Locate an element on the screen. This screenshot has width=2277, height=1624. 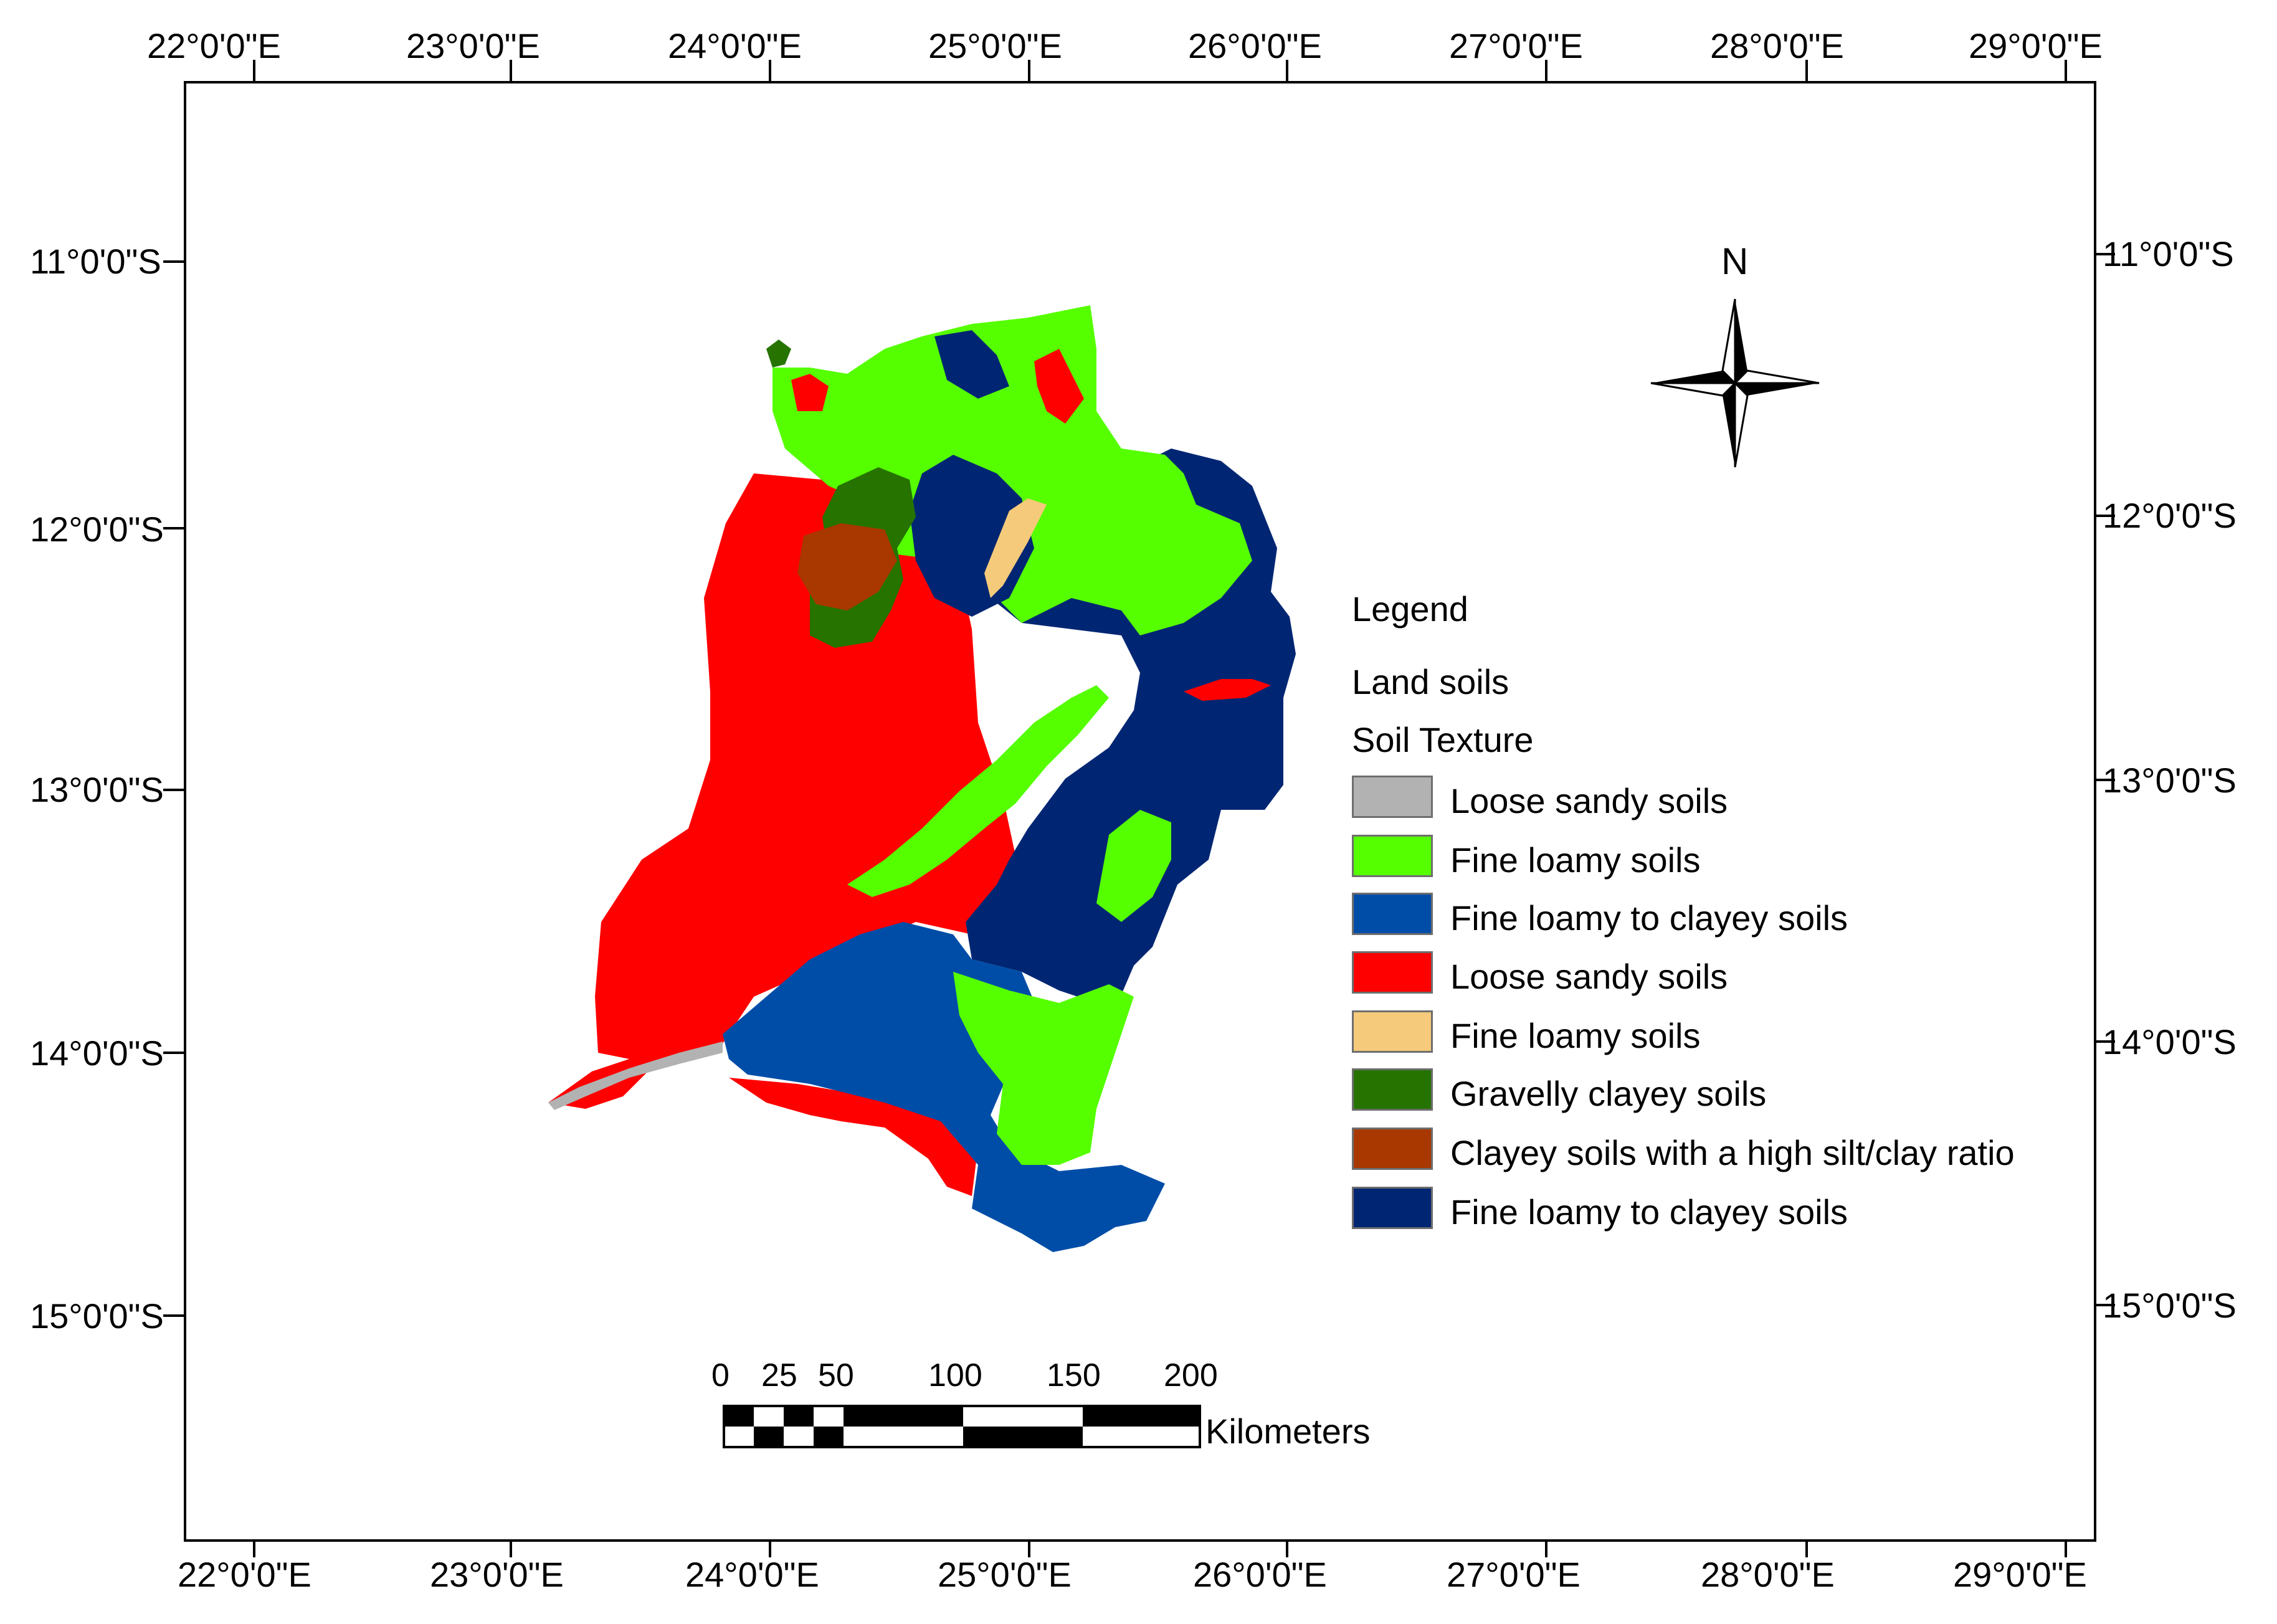
legend-label: Gravelly clayey soils is located at coordinates (1609, 1093).